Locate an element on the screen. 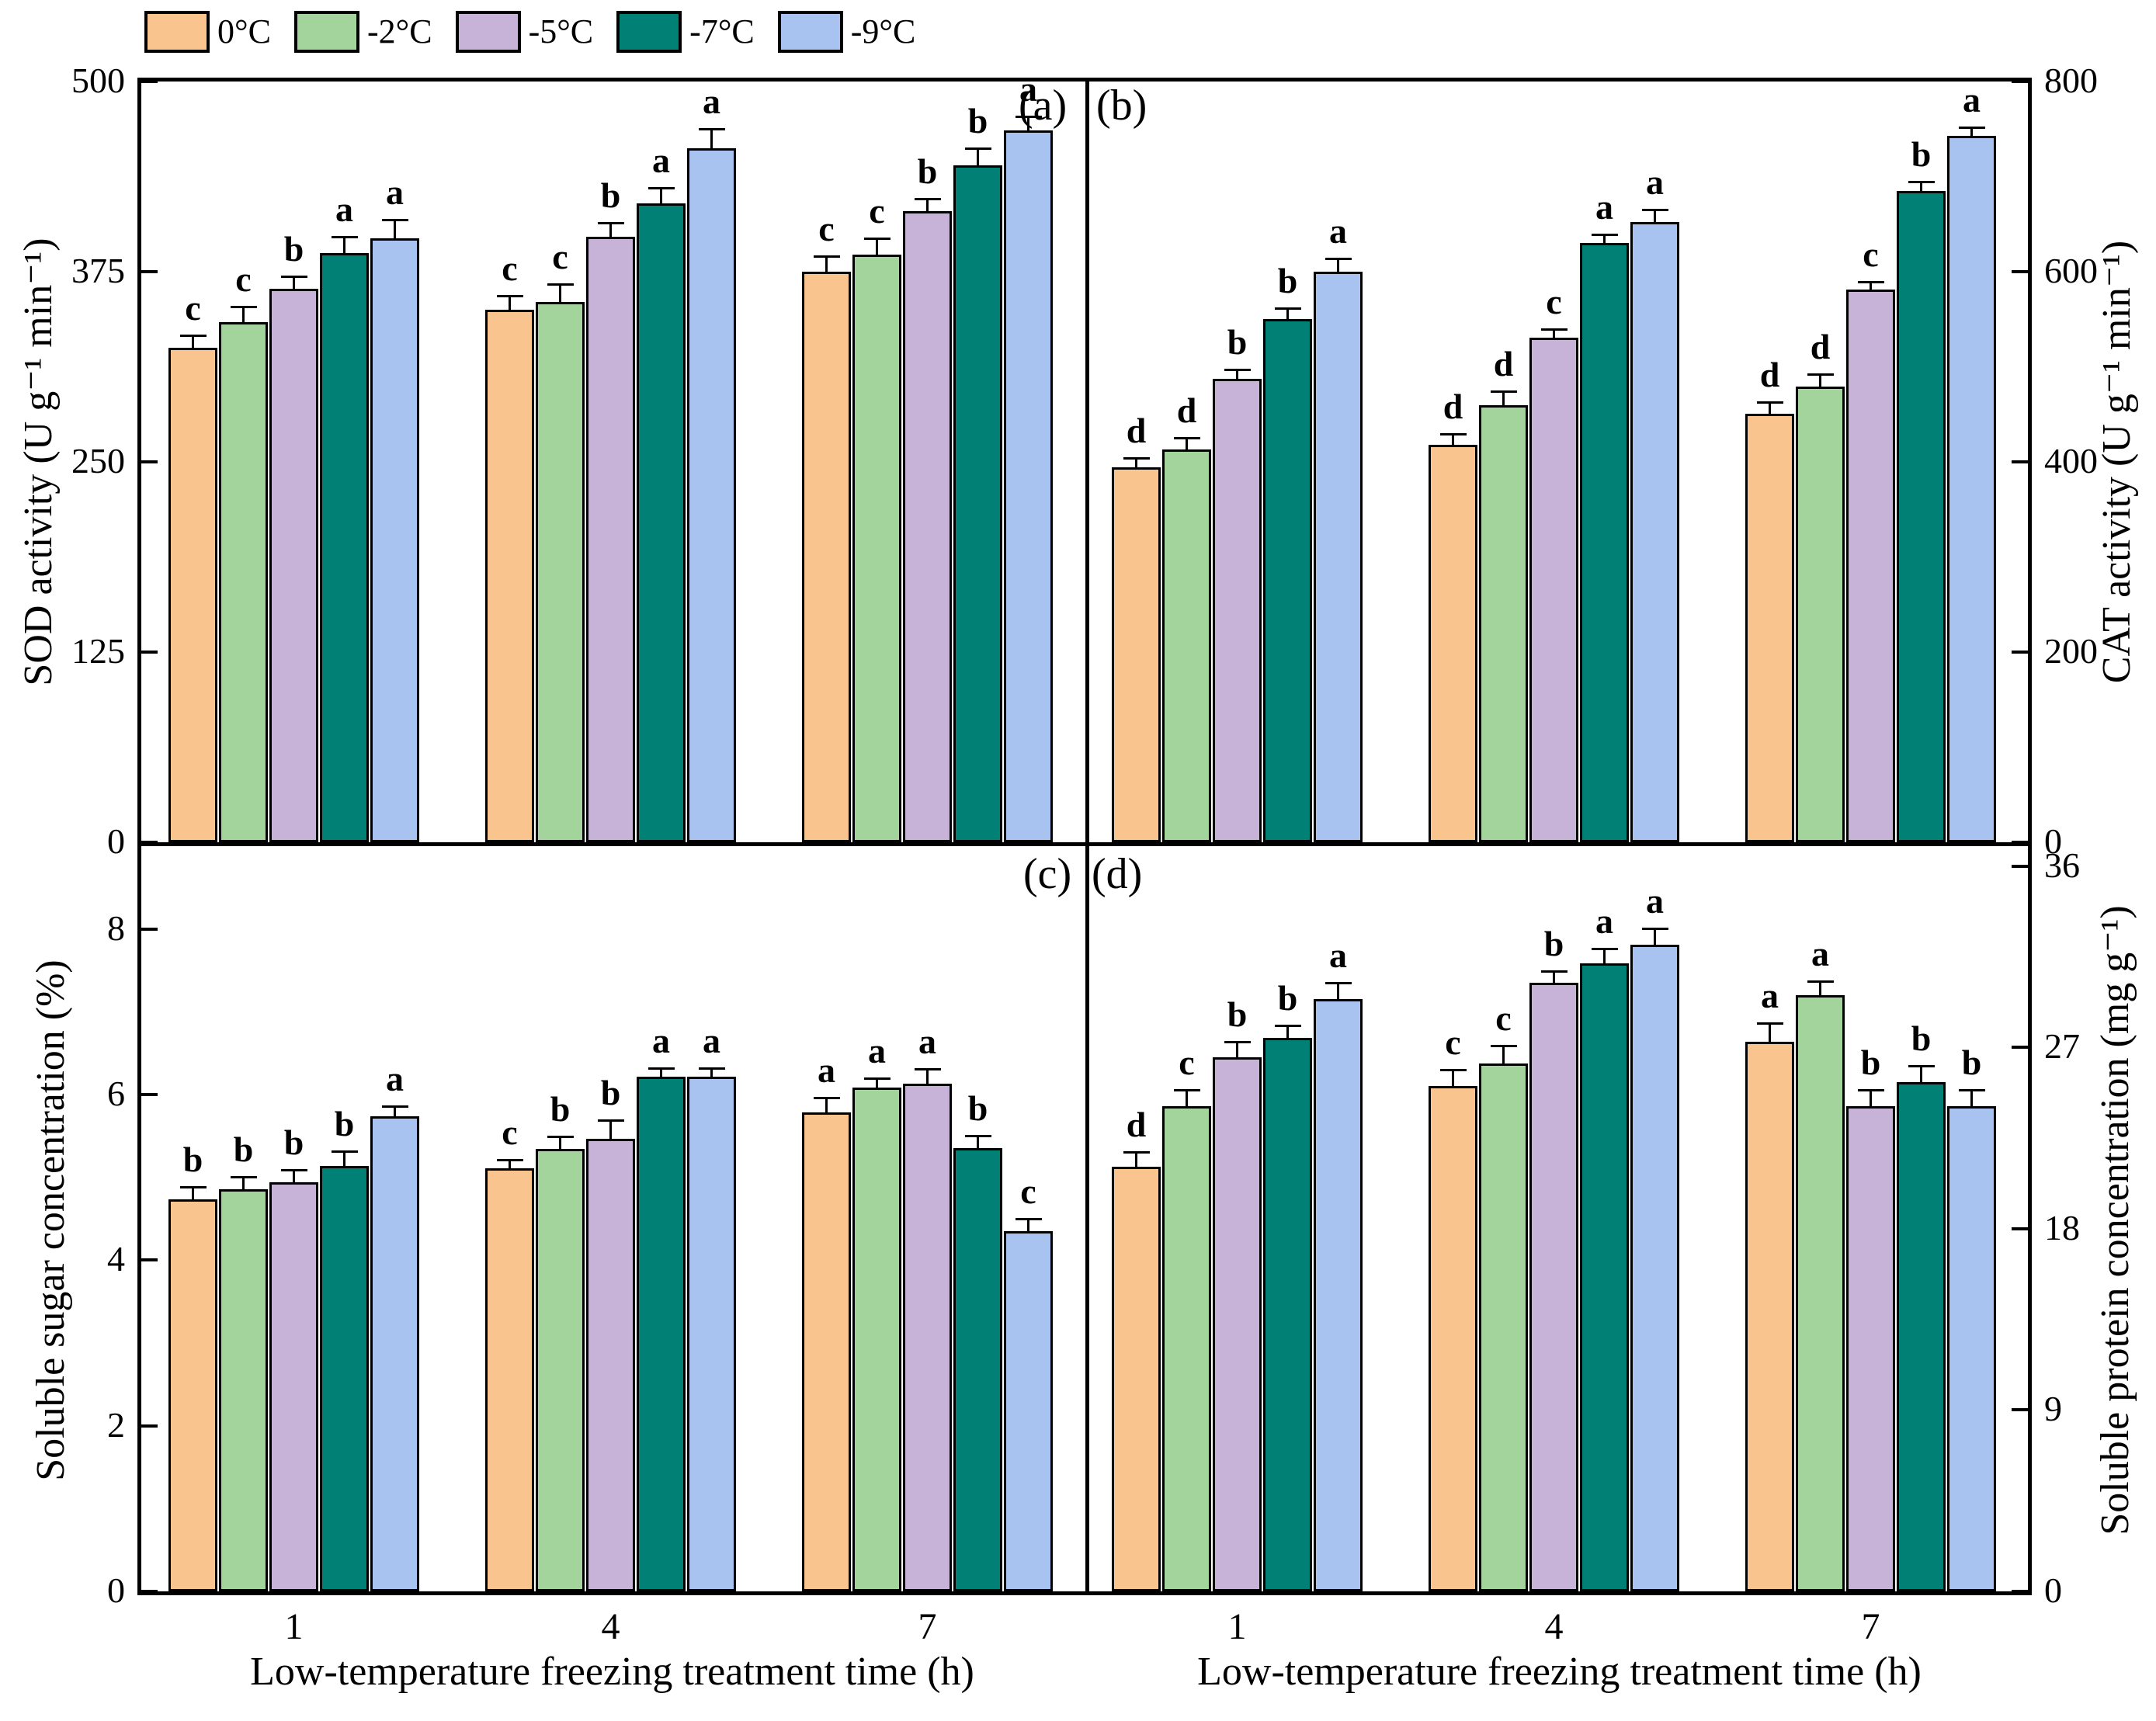 Image resolution: width=2156 pixels, height=1721 pixels. y-tick-label: 0 is located at coordinates (116, 1590).